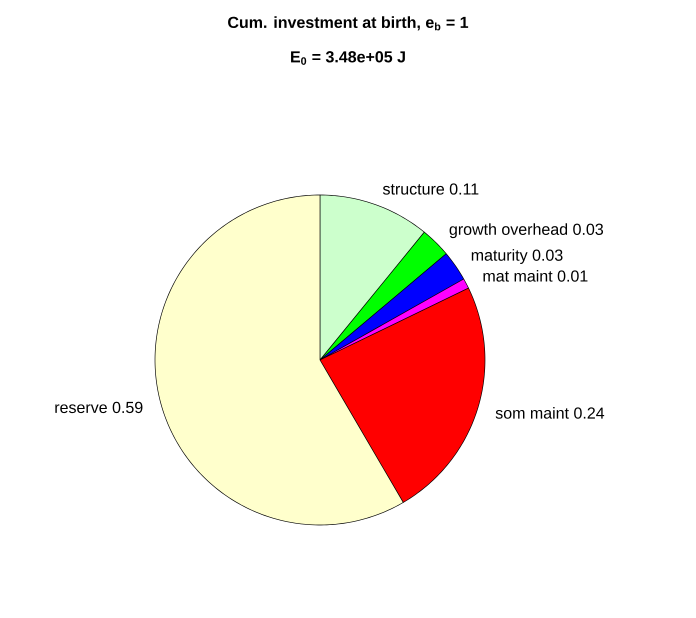  Describe the element at coordinates (81, 409) in the screenshot. I see `slice-label: reserve` at that location.